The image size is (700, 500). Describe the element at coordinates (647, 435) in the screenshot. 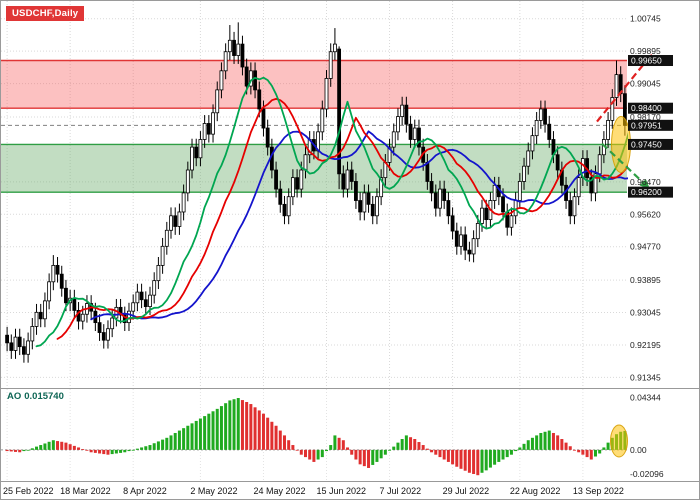

I see `ao-axis: 0.04344 0.00 -0.02096` at that location.